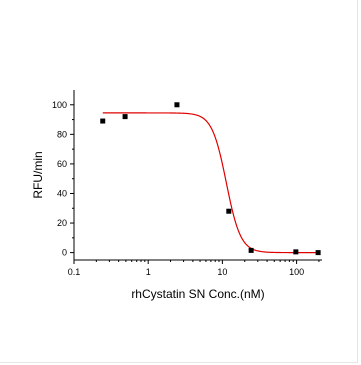 This screenshot has width=361, height=365. Describe the element at coordinates (62, 164) in the screenshot. I see `y-tick-label: 60` at that location.